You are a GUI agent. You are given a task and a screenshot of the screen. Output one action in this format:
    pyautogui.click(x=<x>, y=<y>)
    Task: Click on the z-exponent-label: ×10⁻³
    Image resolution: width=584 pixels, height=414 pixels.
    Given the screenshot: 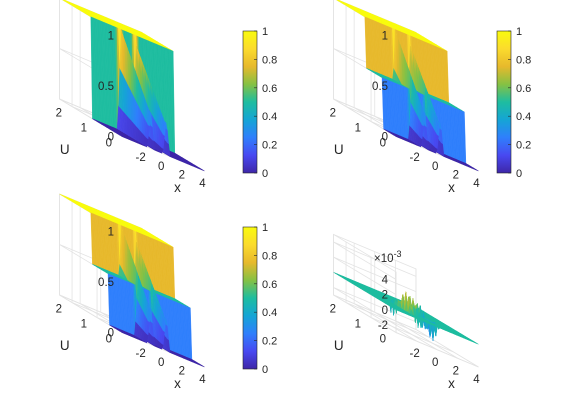 What is the action you would take?
    pyautogui.click(x=388, y=257)
    